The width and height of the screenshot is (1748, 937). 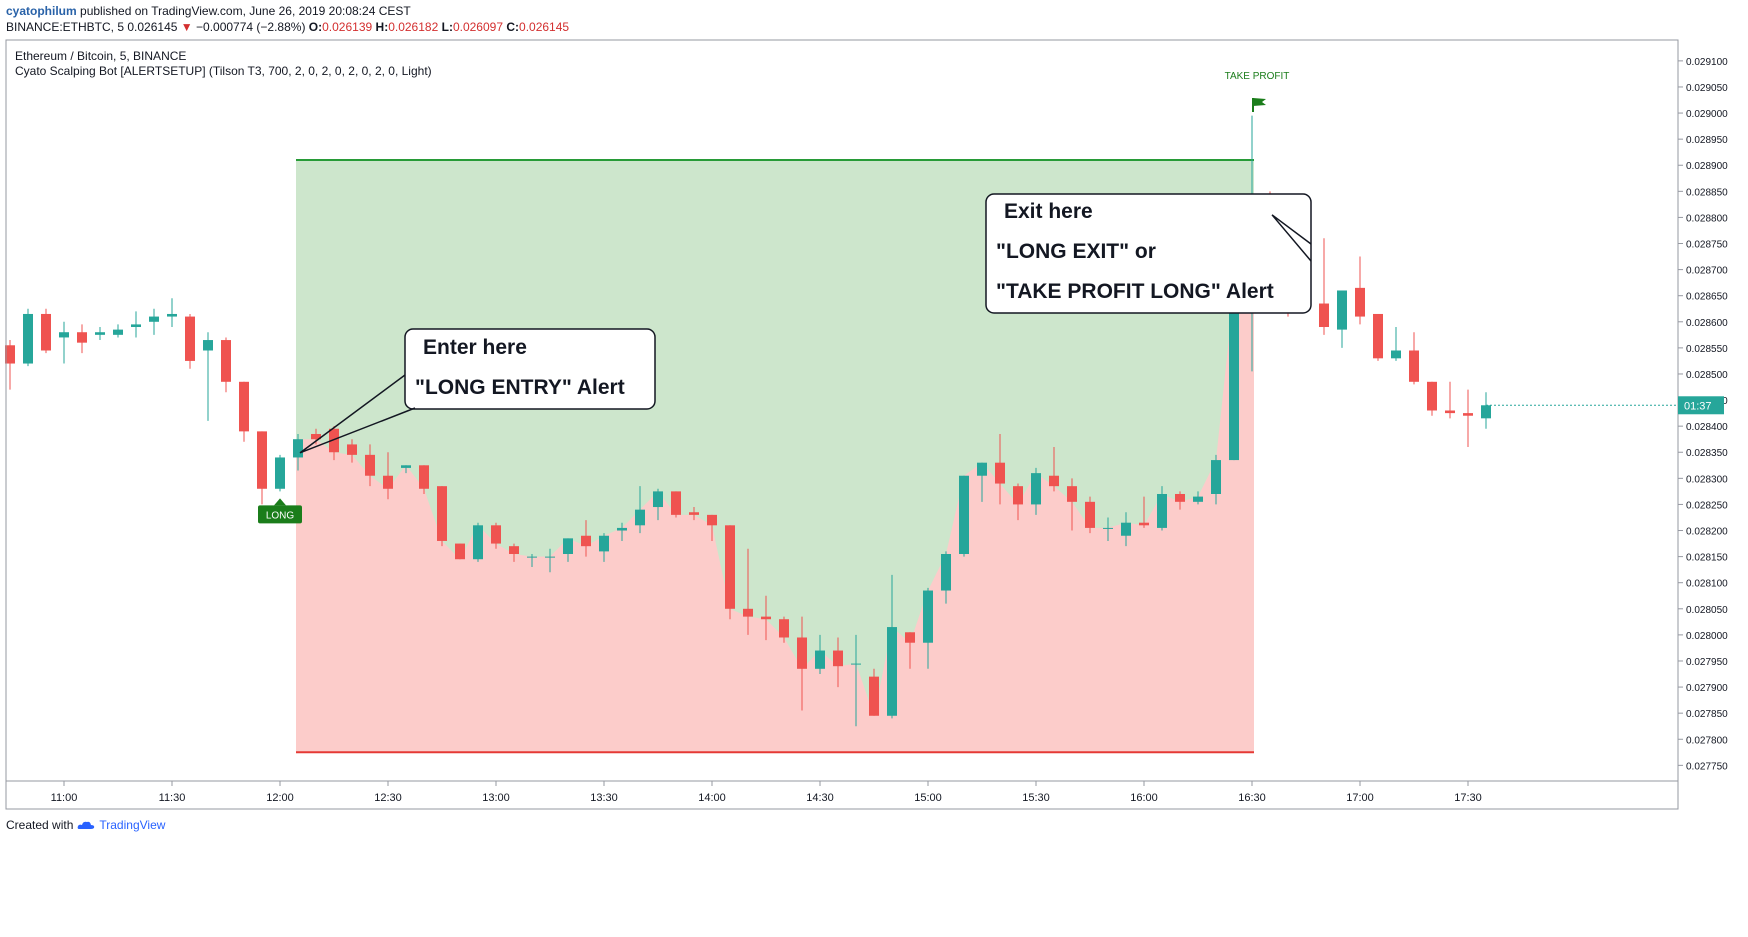 I want to click on price-tick-label: 0.028750, so click(x=1707, y=245).